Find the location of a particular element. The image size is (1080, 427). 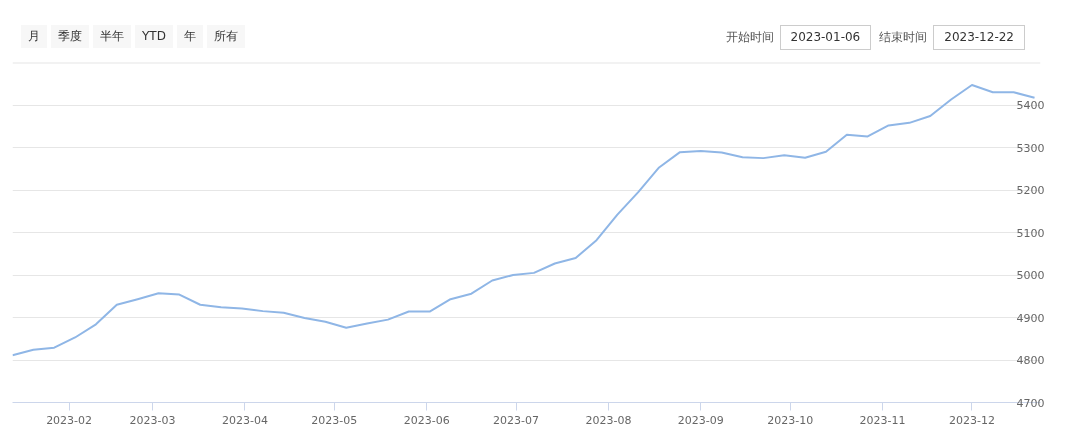

text: 年 is located at coordinates (189, 37).